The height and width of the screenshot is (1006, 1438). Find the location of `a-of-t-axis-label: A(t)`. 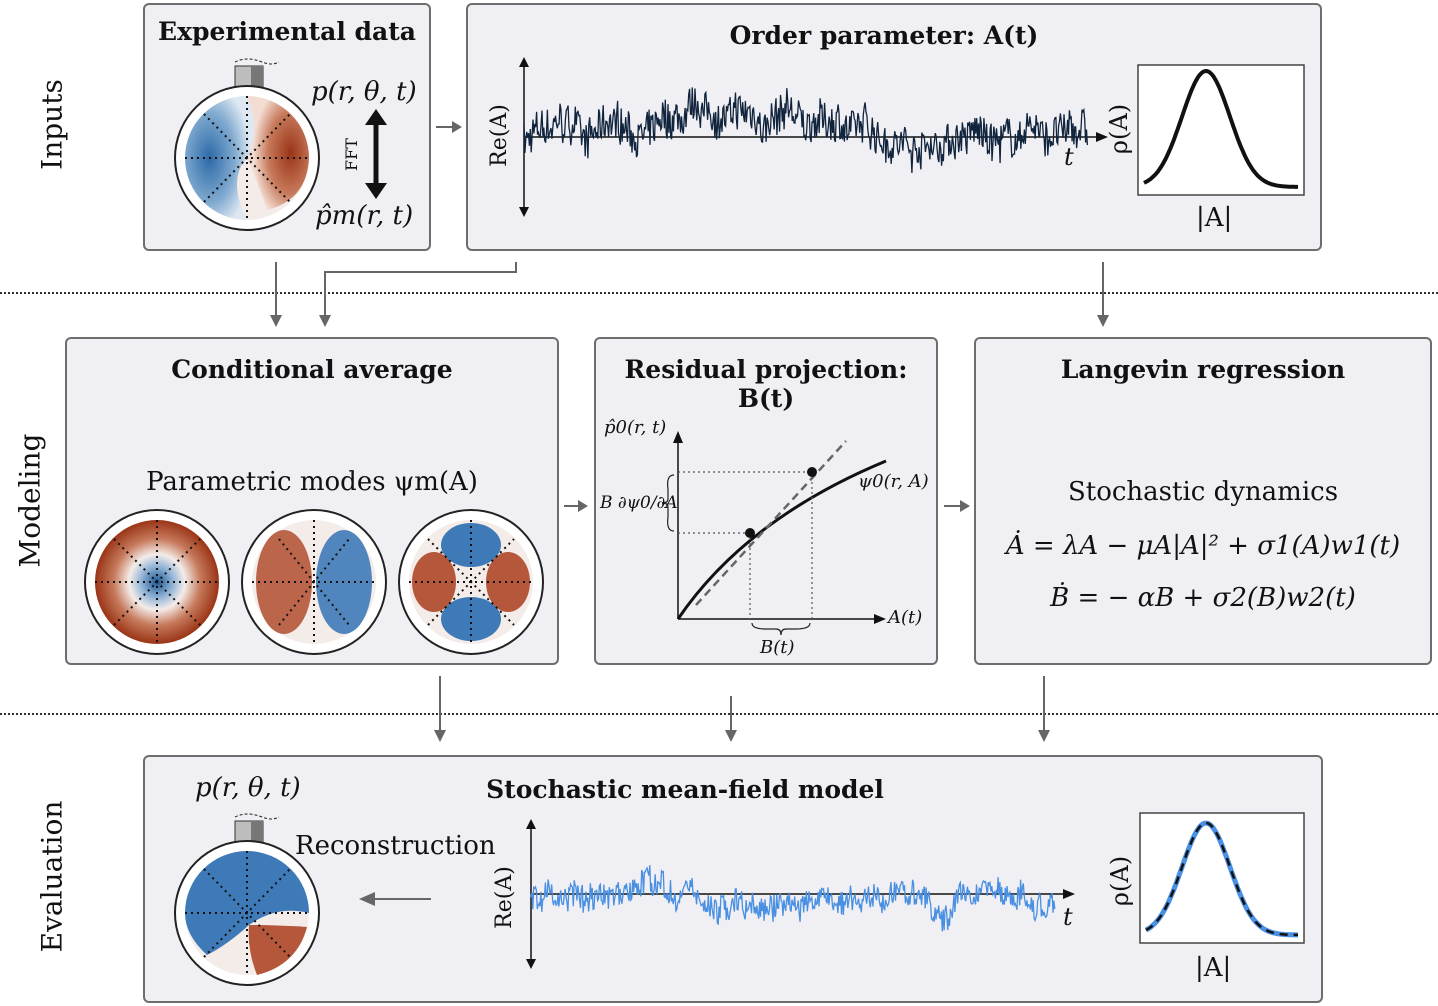

a-of-t-axis-label: A(t) is located at coordinates (905, 617).